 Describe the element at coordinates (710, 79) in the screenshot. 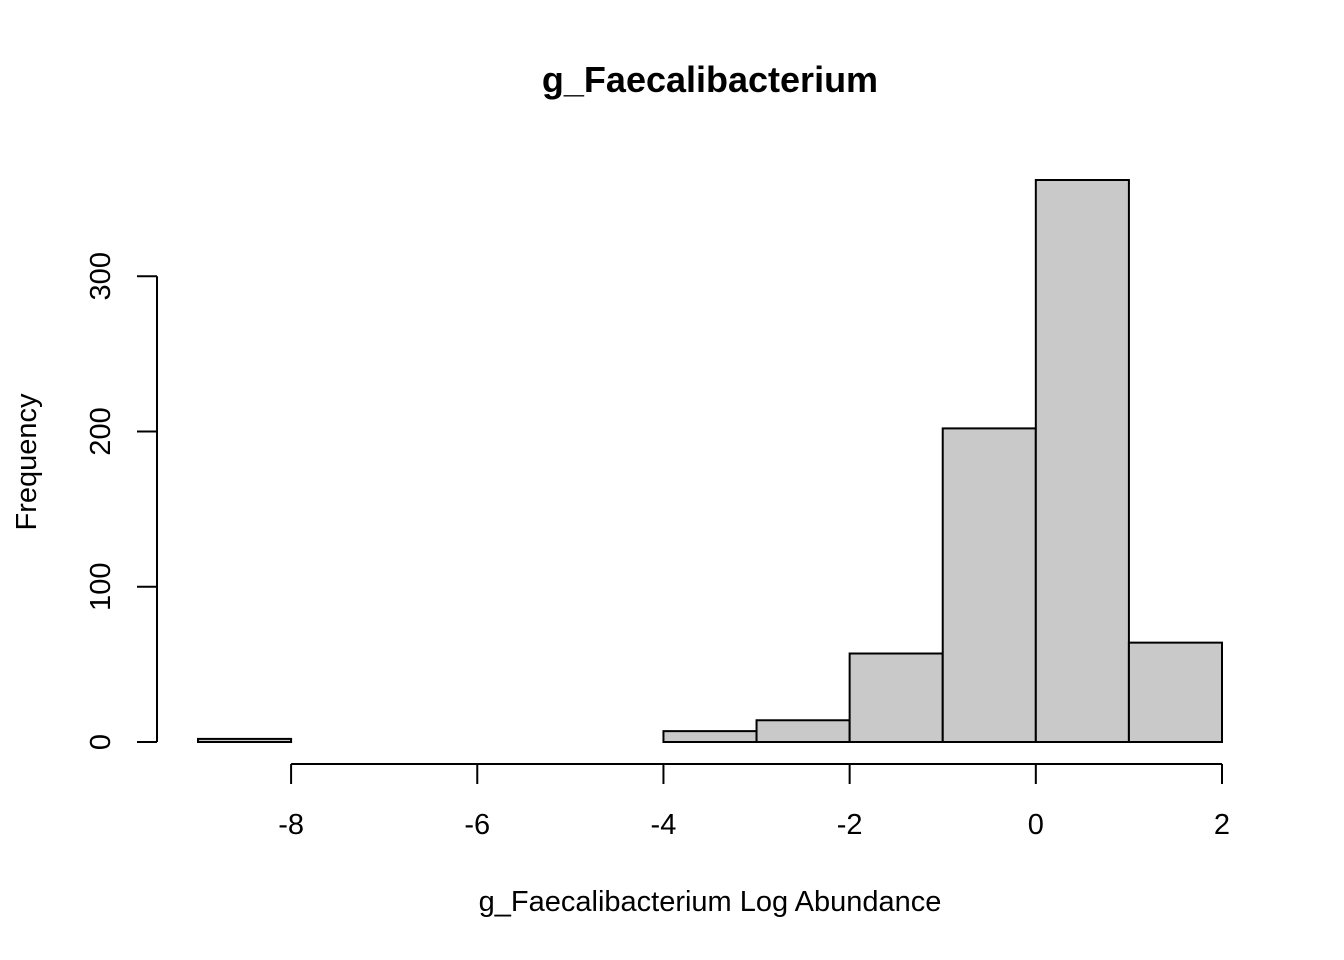

I see `chart-title: g_Faecalibacterium` at that location.